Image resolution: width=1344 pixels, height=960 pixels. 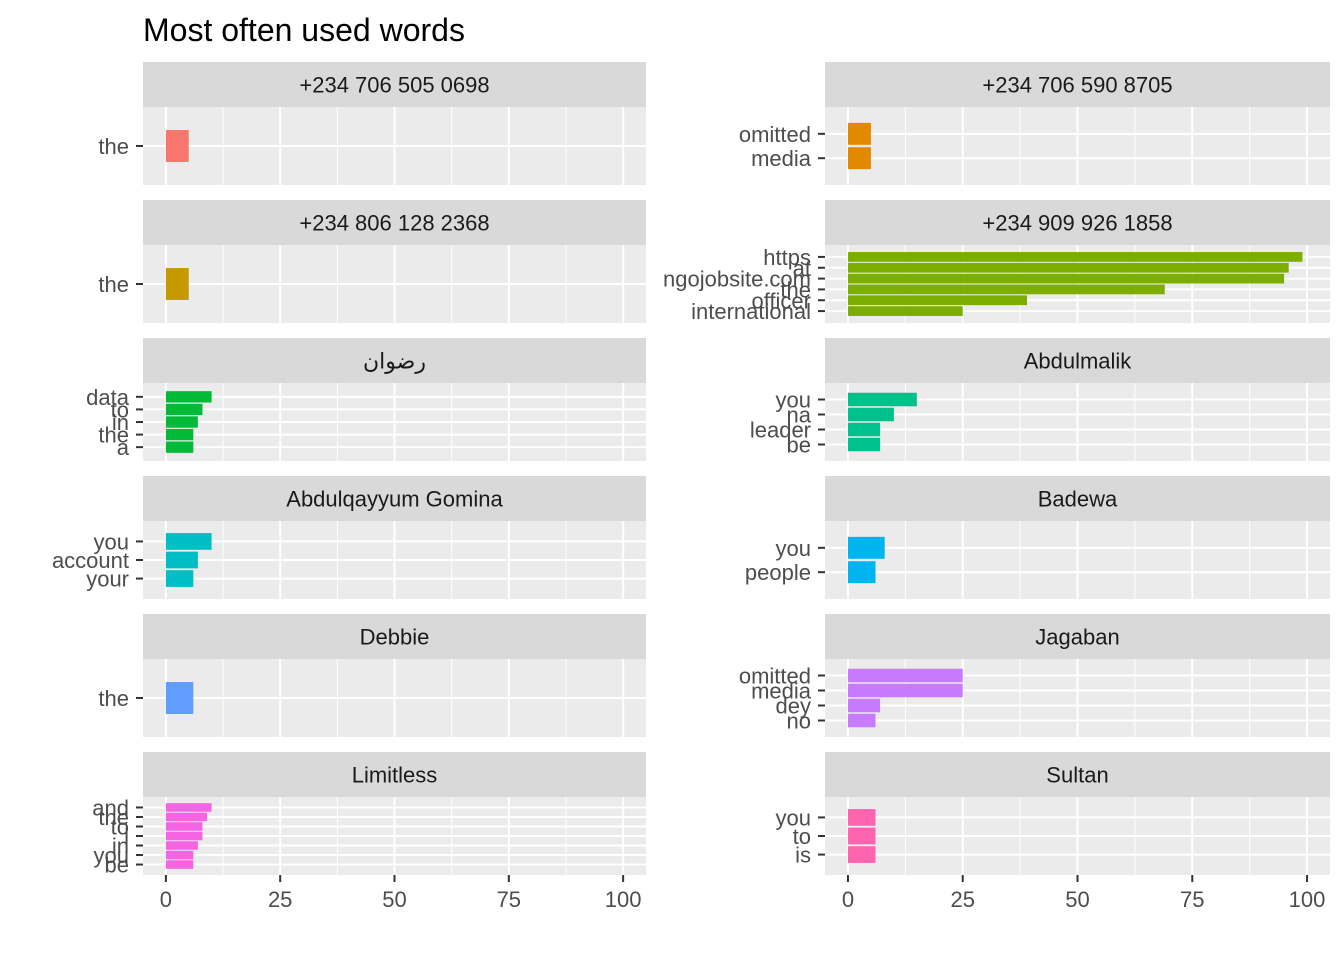 I want to click on facet-strip-label: Abdulqayyum Gomina, so click(x=394, y=499).